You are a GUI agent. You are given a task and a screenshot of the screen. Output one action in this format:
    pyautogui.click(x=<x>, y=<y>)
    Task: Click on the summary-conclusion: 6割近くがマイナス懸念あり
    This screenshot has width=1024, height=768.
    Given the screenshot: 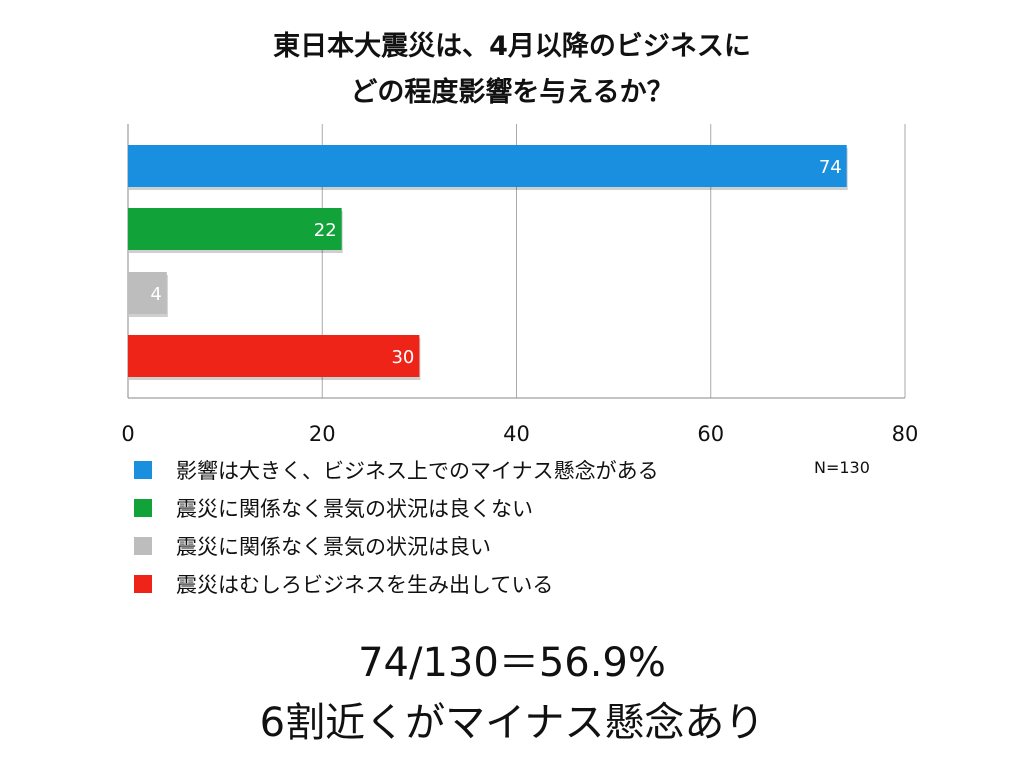 What is the action you would take?
    pyautogui.click(x=512, y=723)
    